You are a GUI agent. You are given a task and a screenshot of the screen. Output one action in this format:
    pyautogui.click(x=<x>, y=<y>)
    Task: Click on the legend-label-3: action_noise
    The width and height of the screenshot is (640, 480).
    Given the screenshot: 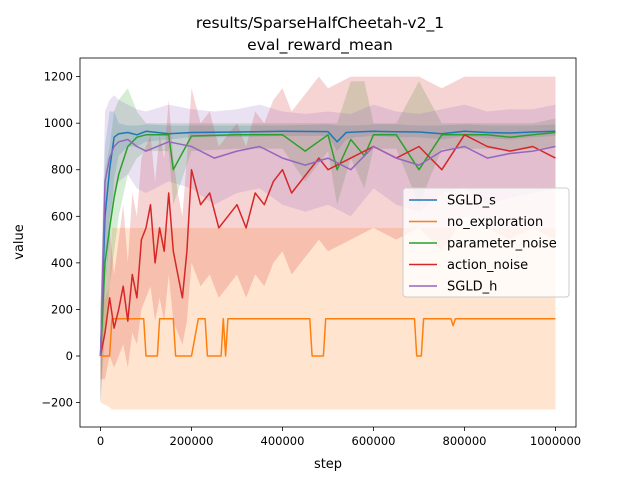 What is the action you would take?
    pyautogui.click(x=487, y=265)
    